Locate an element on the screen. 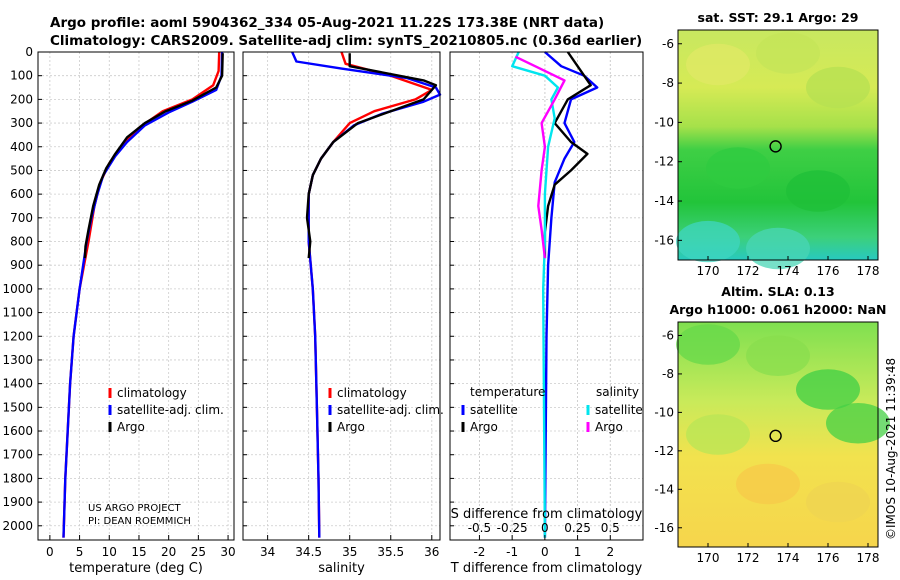  y-tick-label: 0 is located at coordinates (29, 52).